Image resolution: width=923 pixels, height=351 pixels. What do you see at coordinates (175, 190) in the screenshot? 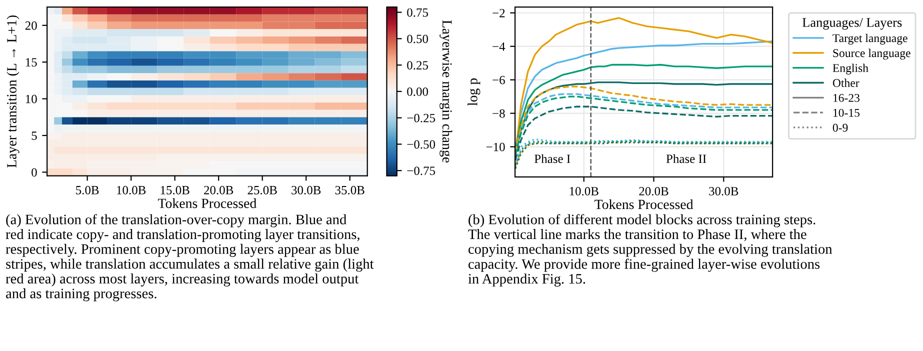
I see `x-tick-label: 15.0B` at bounding box center [175, 190].